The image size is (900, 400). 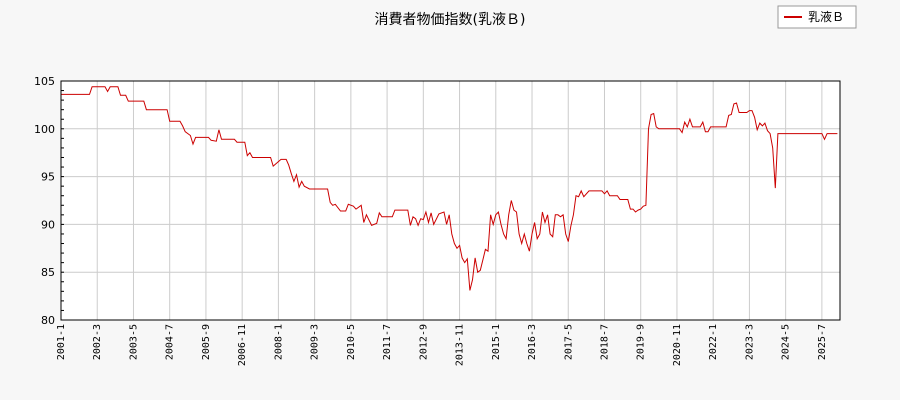 What do you see at coordinates (713, 342) in the screenshot?
I see `x-tick-label: 2022-1` at bounding box center [713, 342].